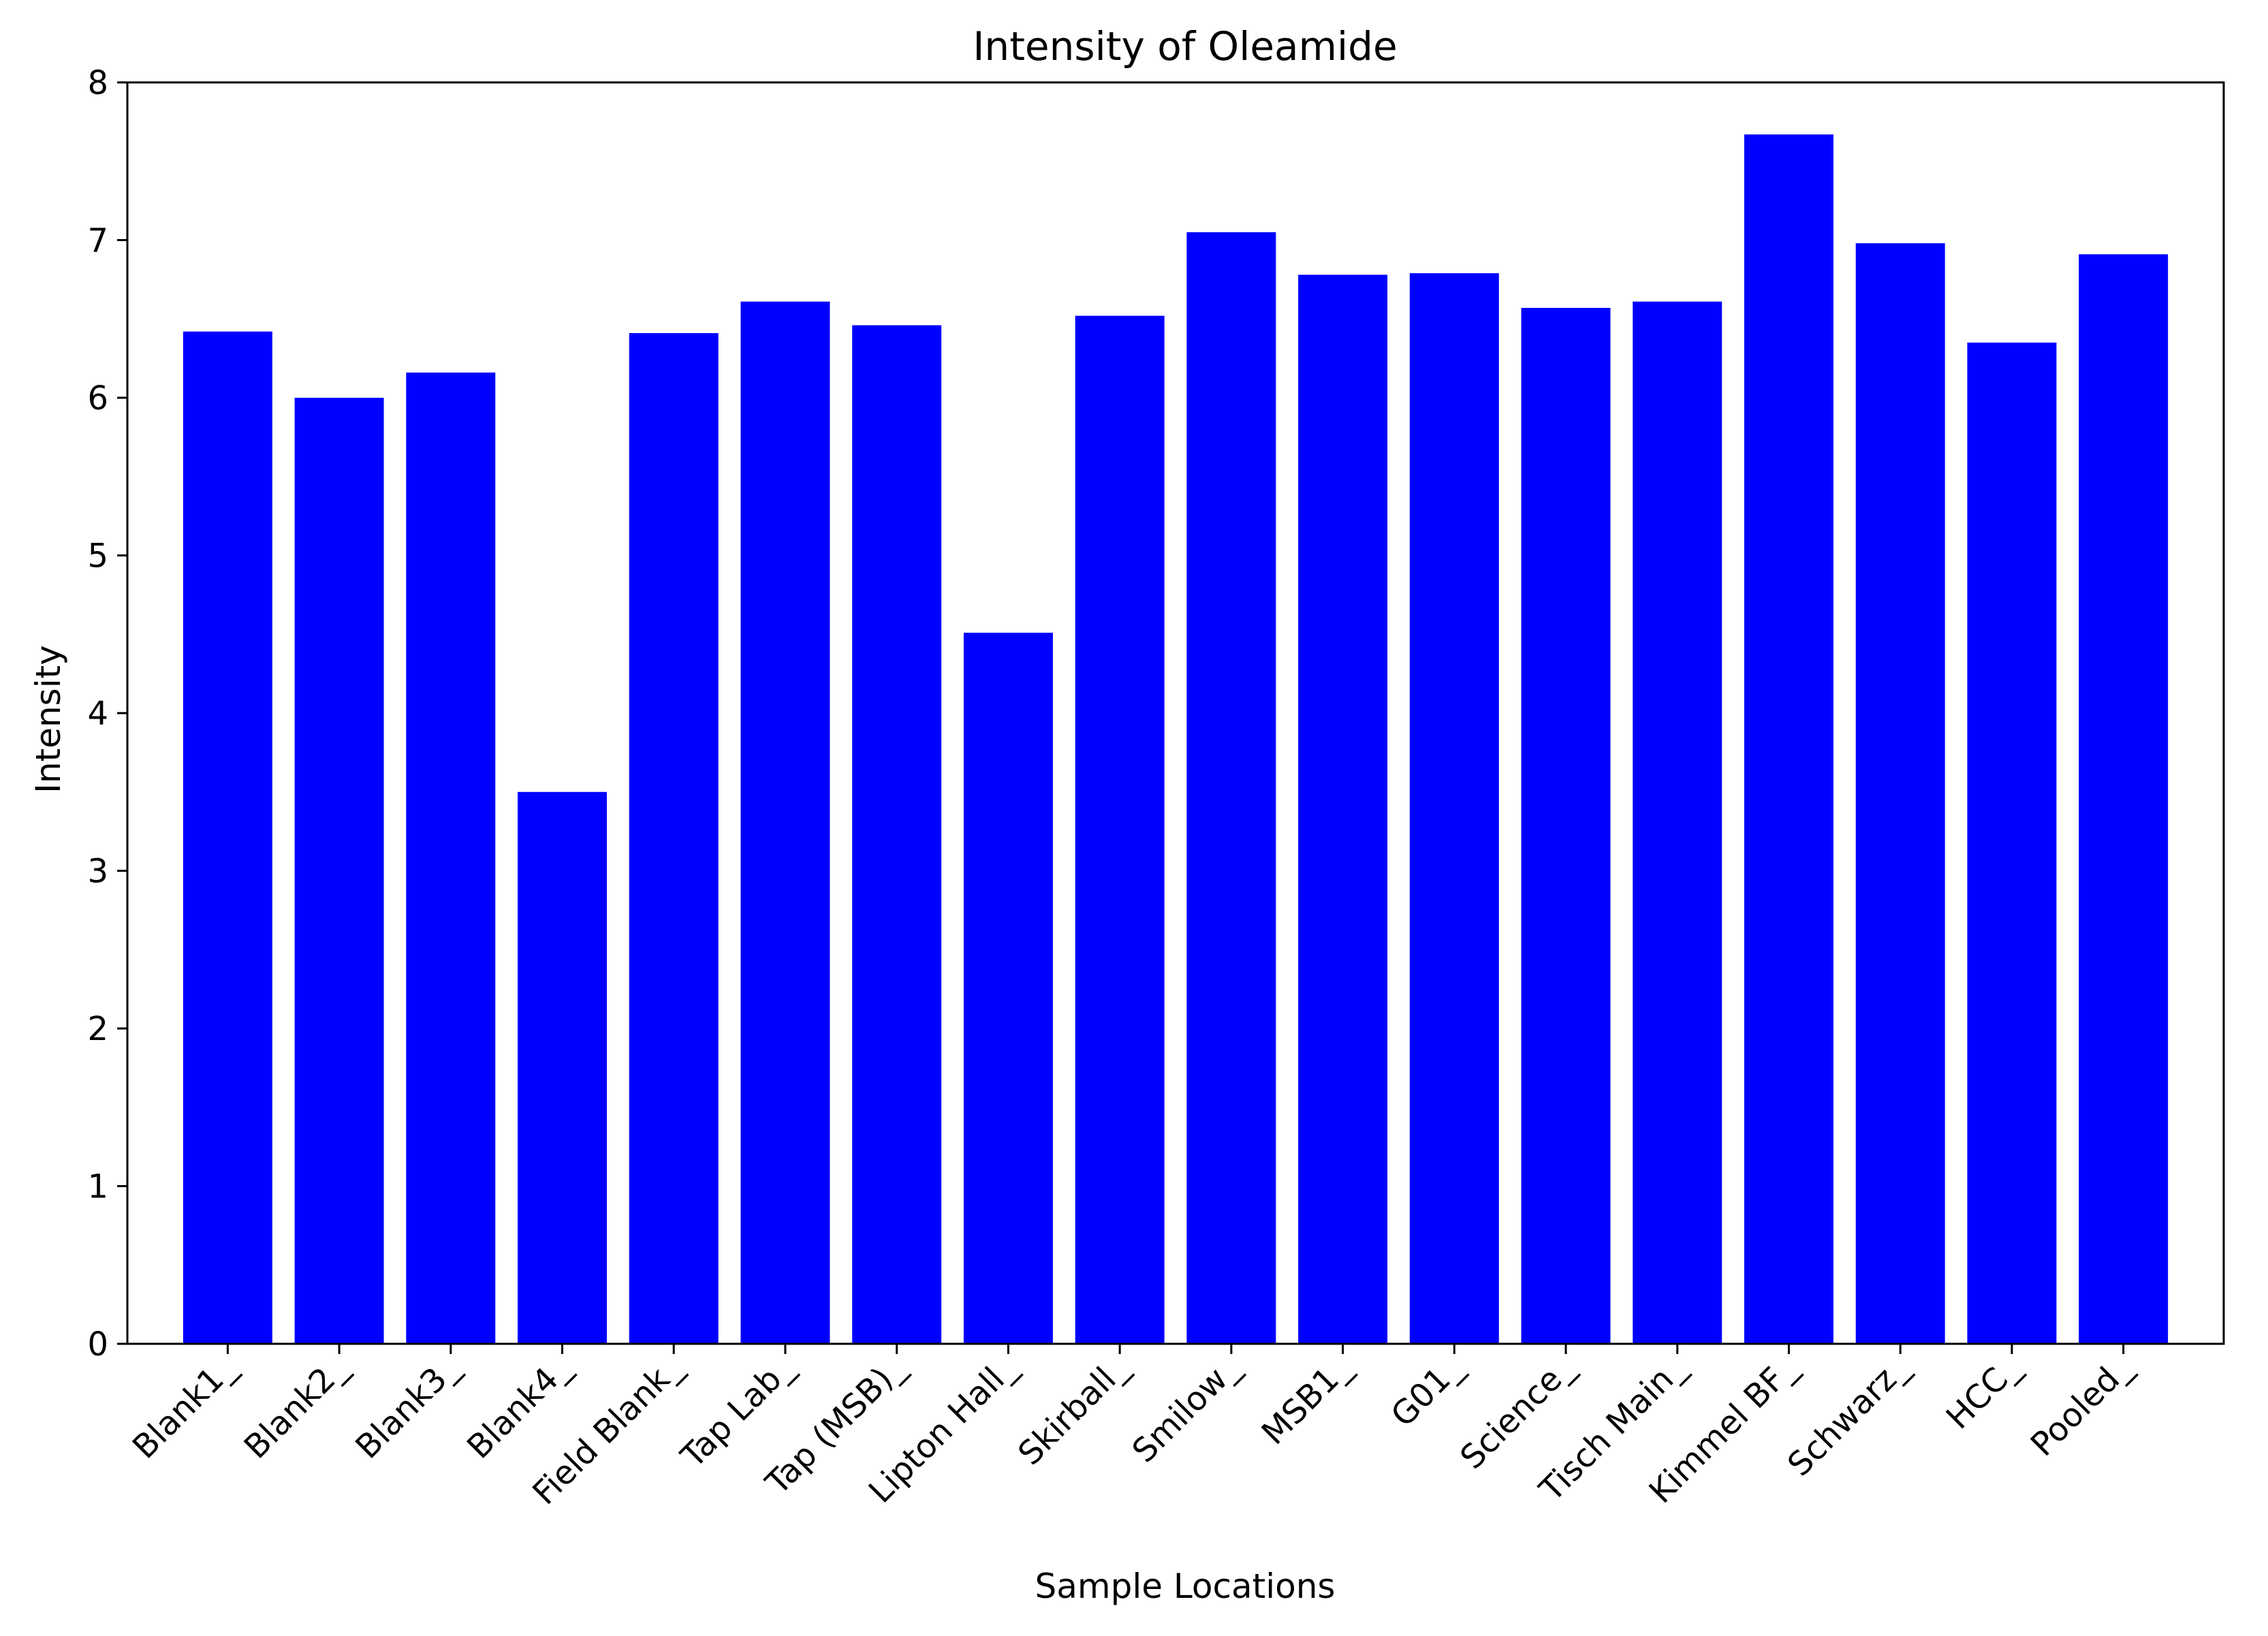 The image size is (2268, 1636). I want to click on y-tick-label: 3, so click(97, 872).